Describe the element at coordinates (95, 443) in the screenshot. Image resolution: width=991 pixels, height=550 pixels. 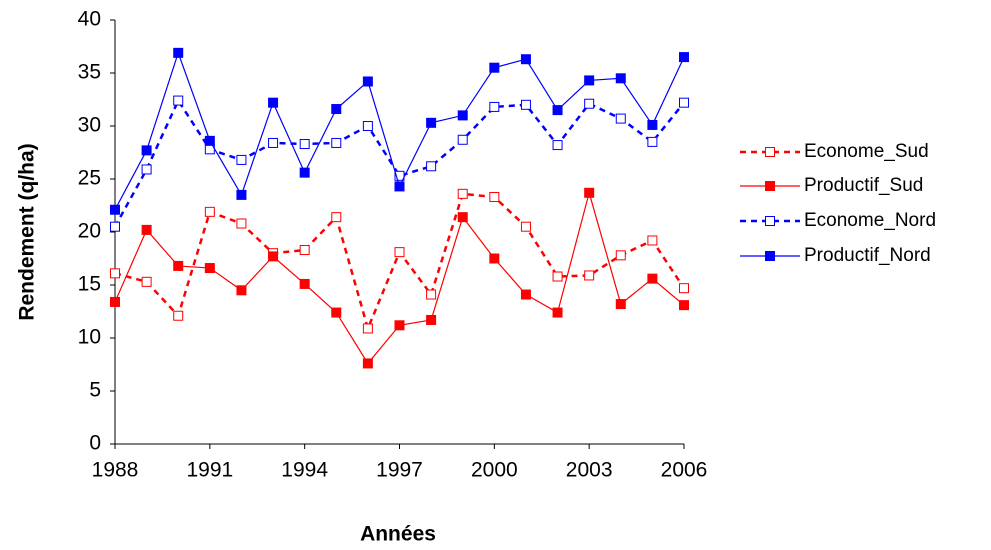
I see `y-tick-label: 0` at that location.